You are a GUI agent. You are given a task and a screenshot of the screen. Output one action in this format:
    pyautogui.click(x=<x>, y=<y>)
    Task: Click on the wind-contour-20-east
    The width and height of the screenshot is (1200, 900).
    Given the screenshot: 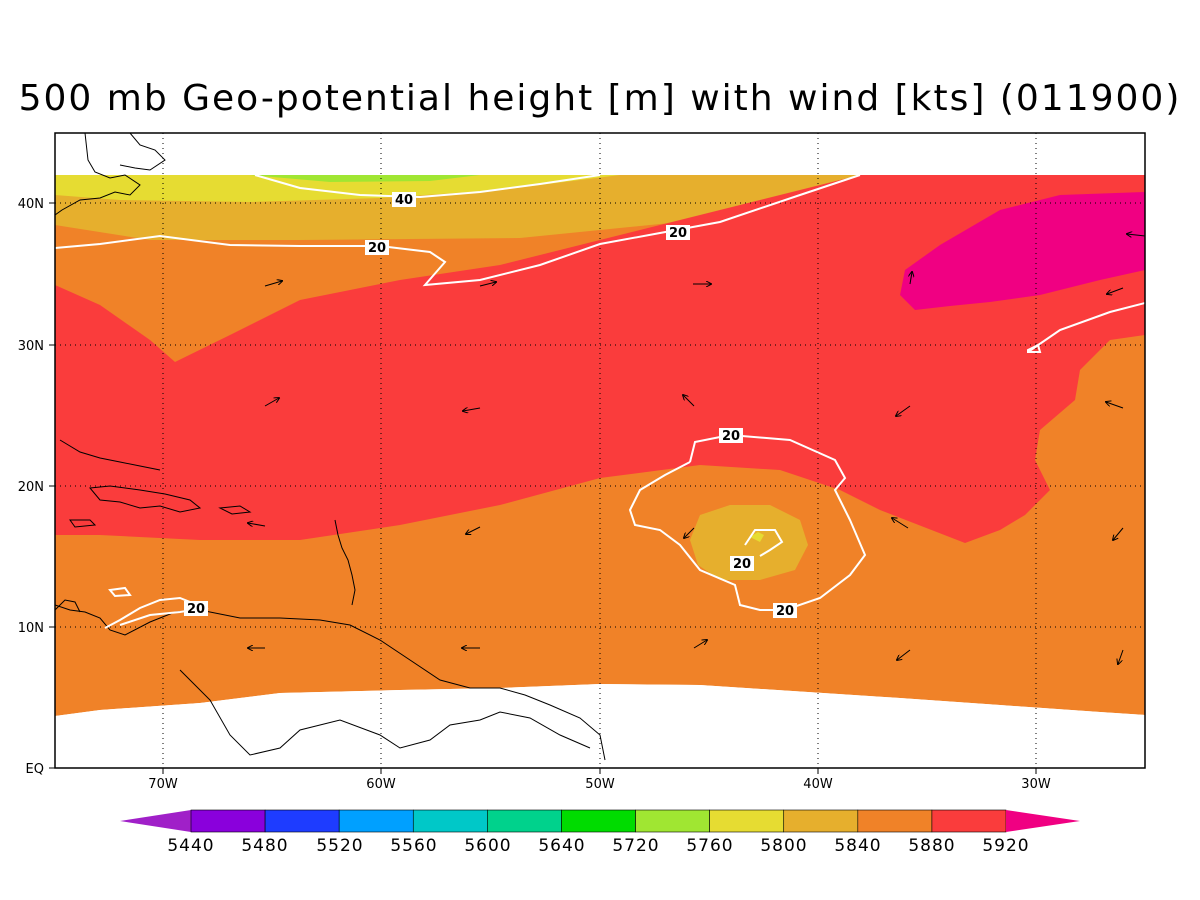 What is the action you would take?
    pyautogui.click(x=1086, y=327)
    